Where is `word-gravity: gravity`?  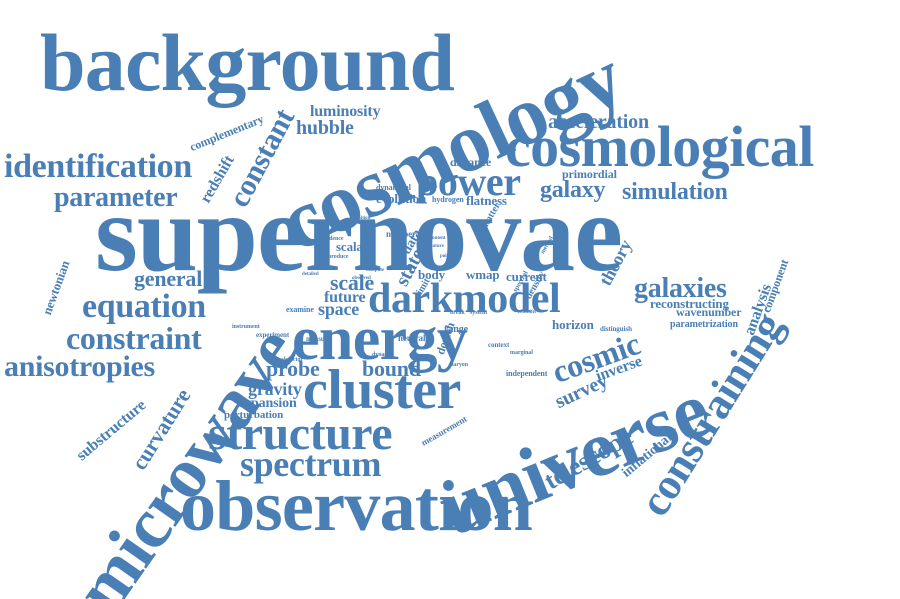
word-gravity: gravity is located at coordinates (275, 389).